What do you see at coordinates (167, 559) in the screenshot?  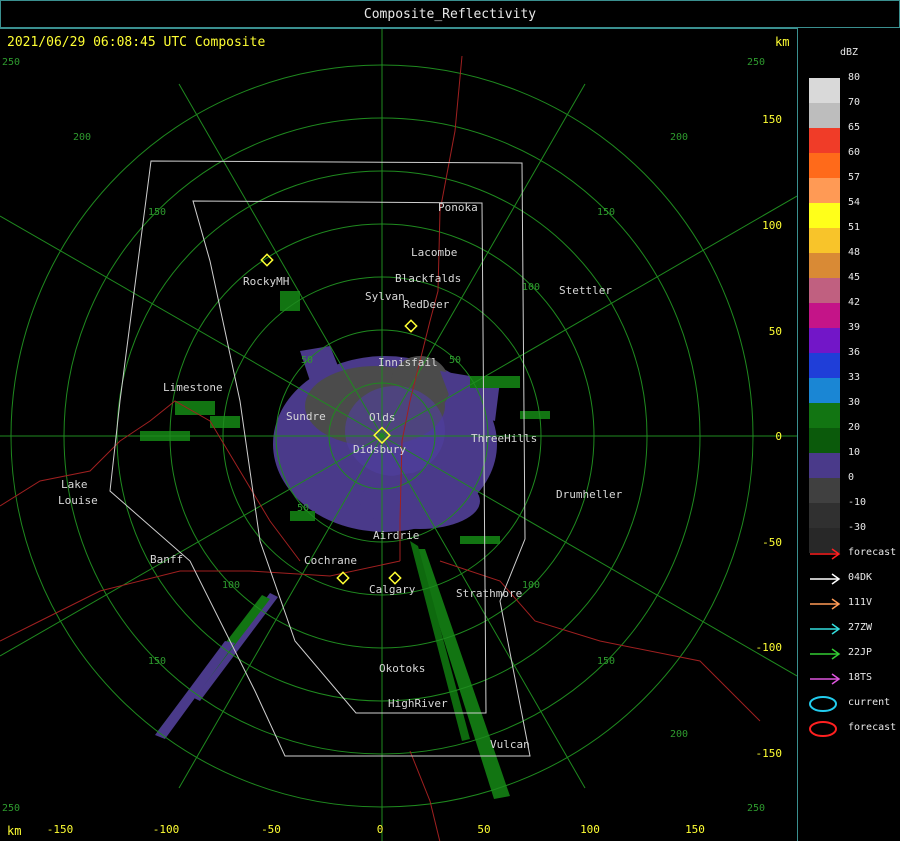 I see `city-label: Banff` at bounding box center [167, 559].